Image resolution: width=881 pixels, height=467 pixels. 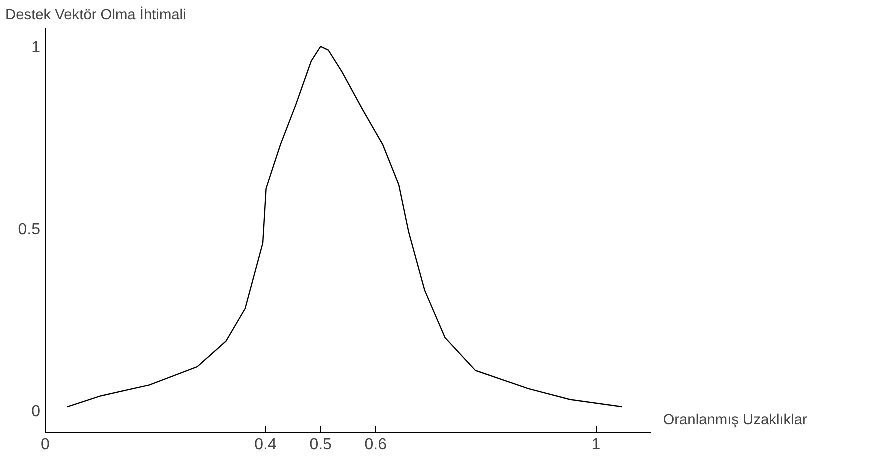 I want to click on x-tick-label: 1, so click(x=596, y=445).